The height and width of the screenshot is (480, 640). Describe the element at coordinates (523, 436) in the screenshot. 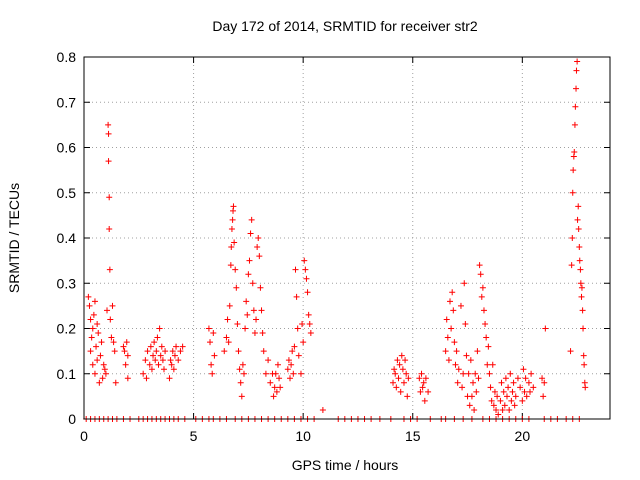

I see `x-tick-label: 20` at that location.